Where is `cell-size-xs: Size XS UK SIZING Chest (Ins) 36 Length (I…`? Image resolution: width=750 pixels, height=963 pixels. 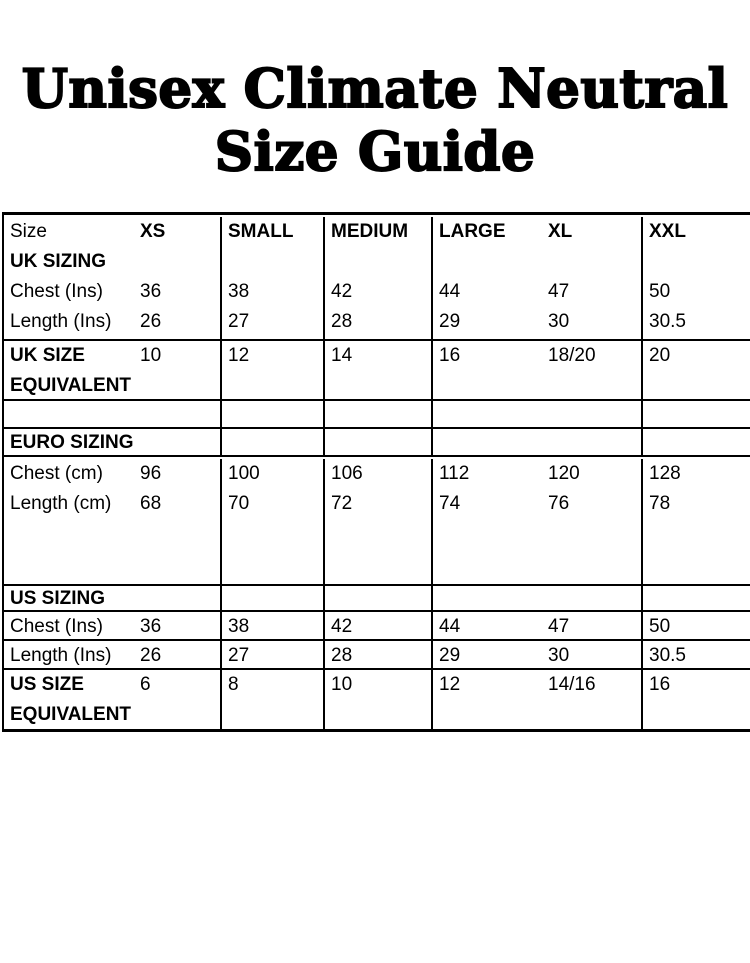
cell-size-xs: Size XS UK SIZING Chest (Ins) 36 Length (I… is located at coordinates (113, 278).